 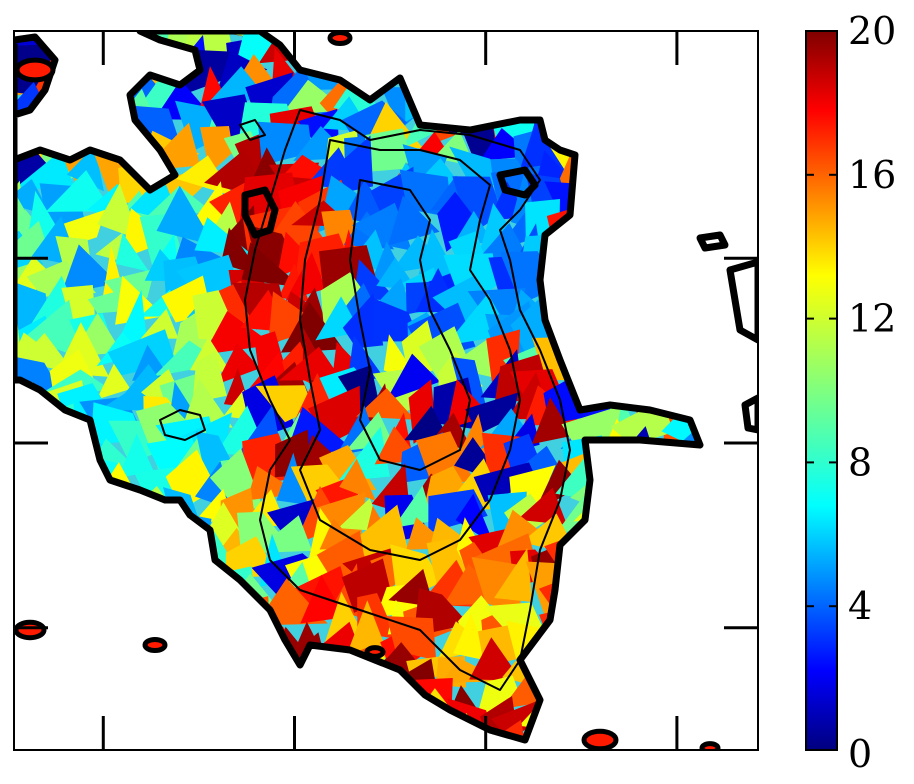 I want to click on colorbar-tick-label: 20, so click(x=872, y=31).